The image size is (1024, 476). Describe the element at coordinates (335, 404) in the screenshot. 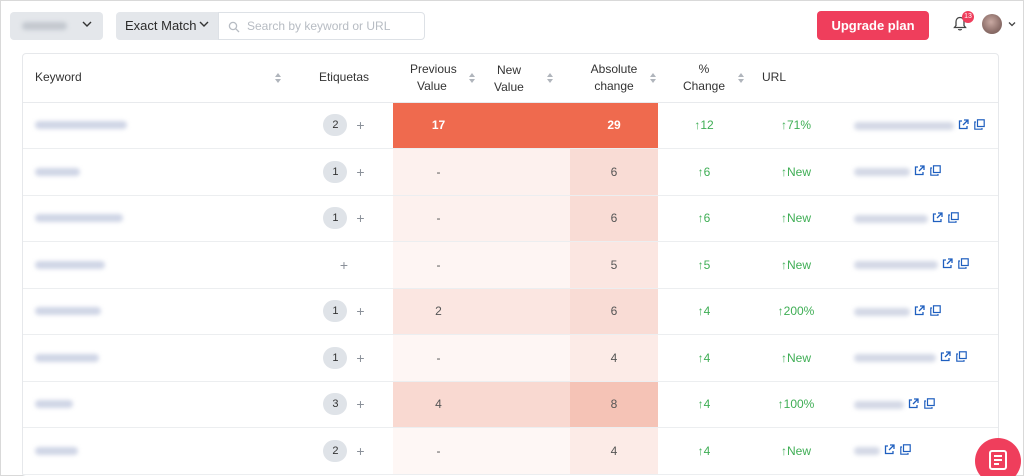

I see `tag-count-pill: 3` at that location.